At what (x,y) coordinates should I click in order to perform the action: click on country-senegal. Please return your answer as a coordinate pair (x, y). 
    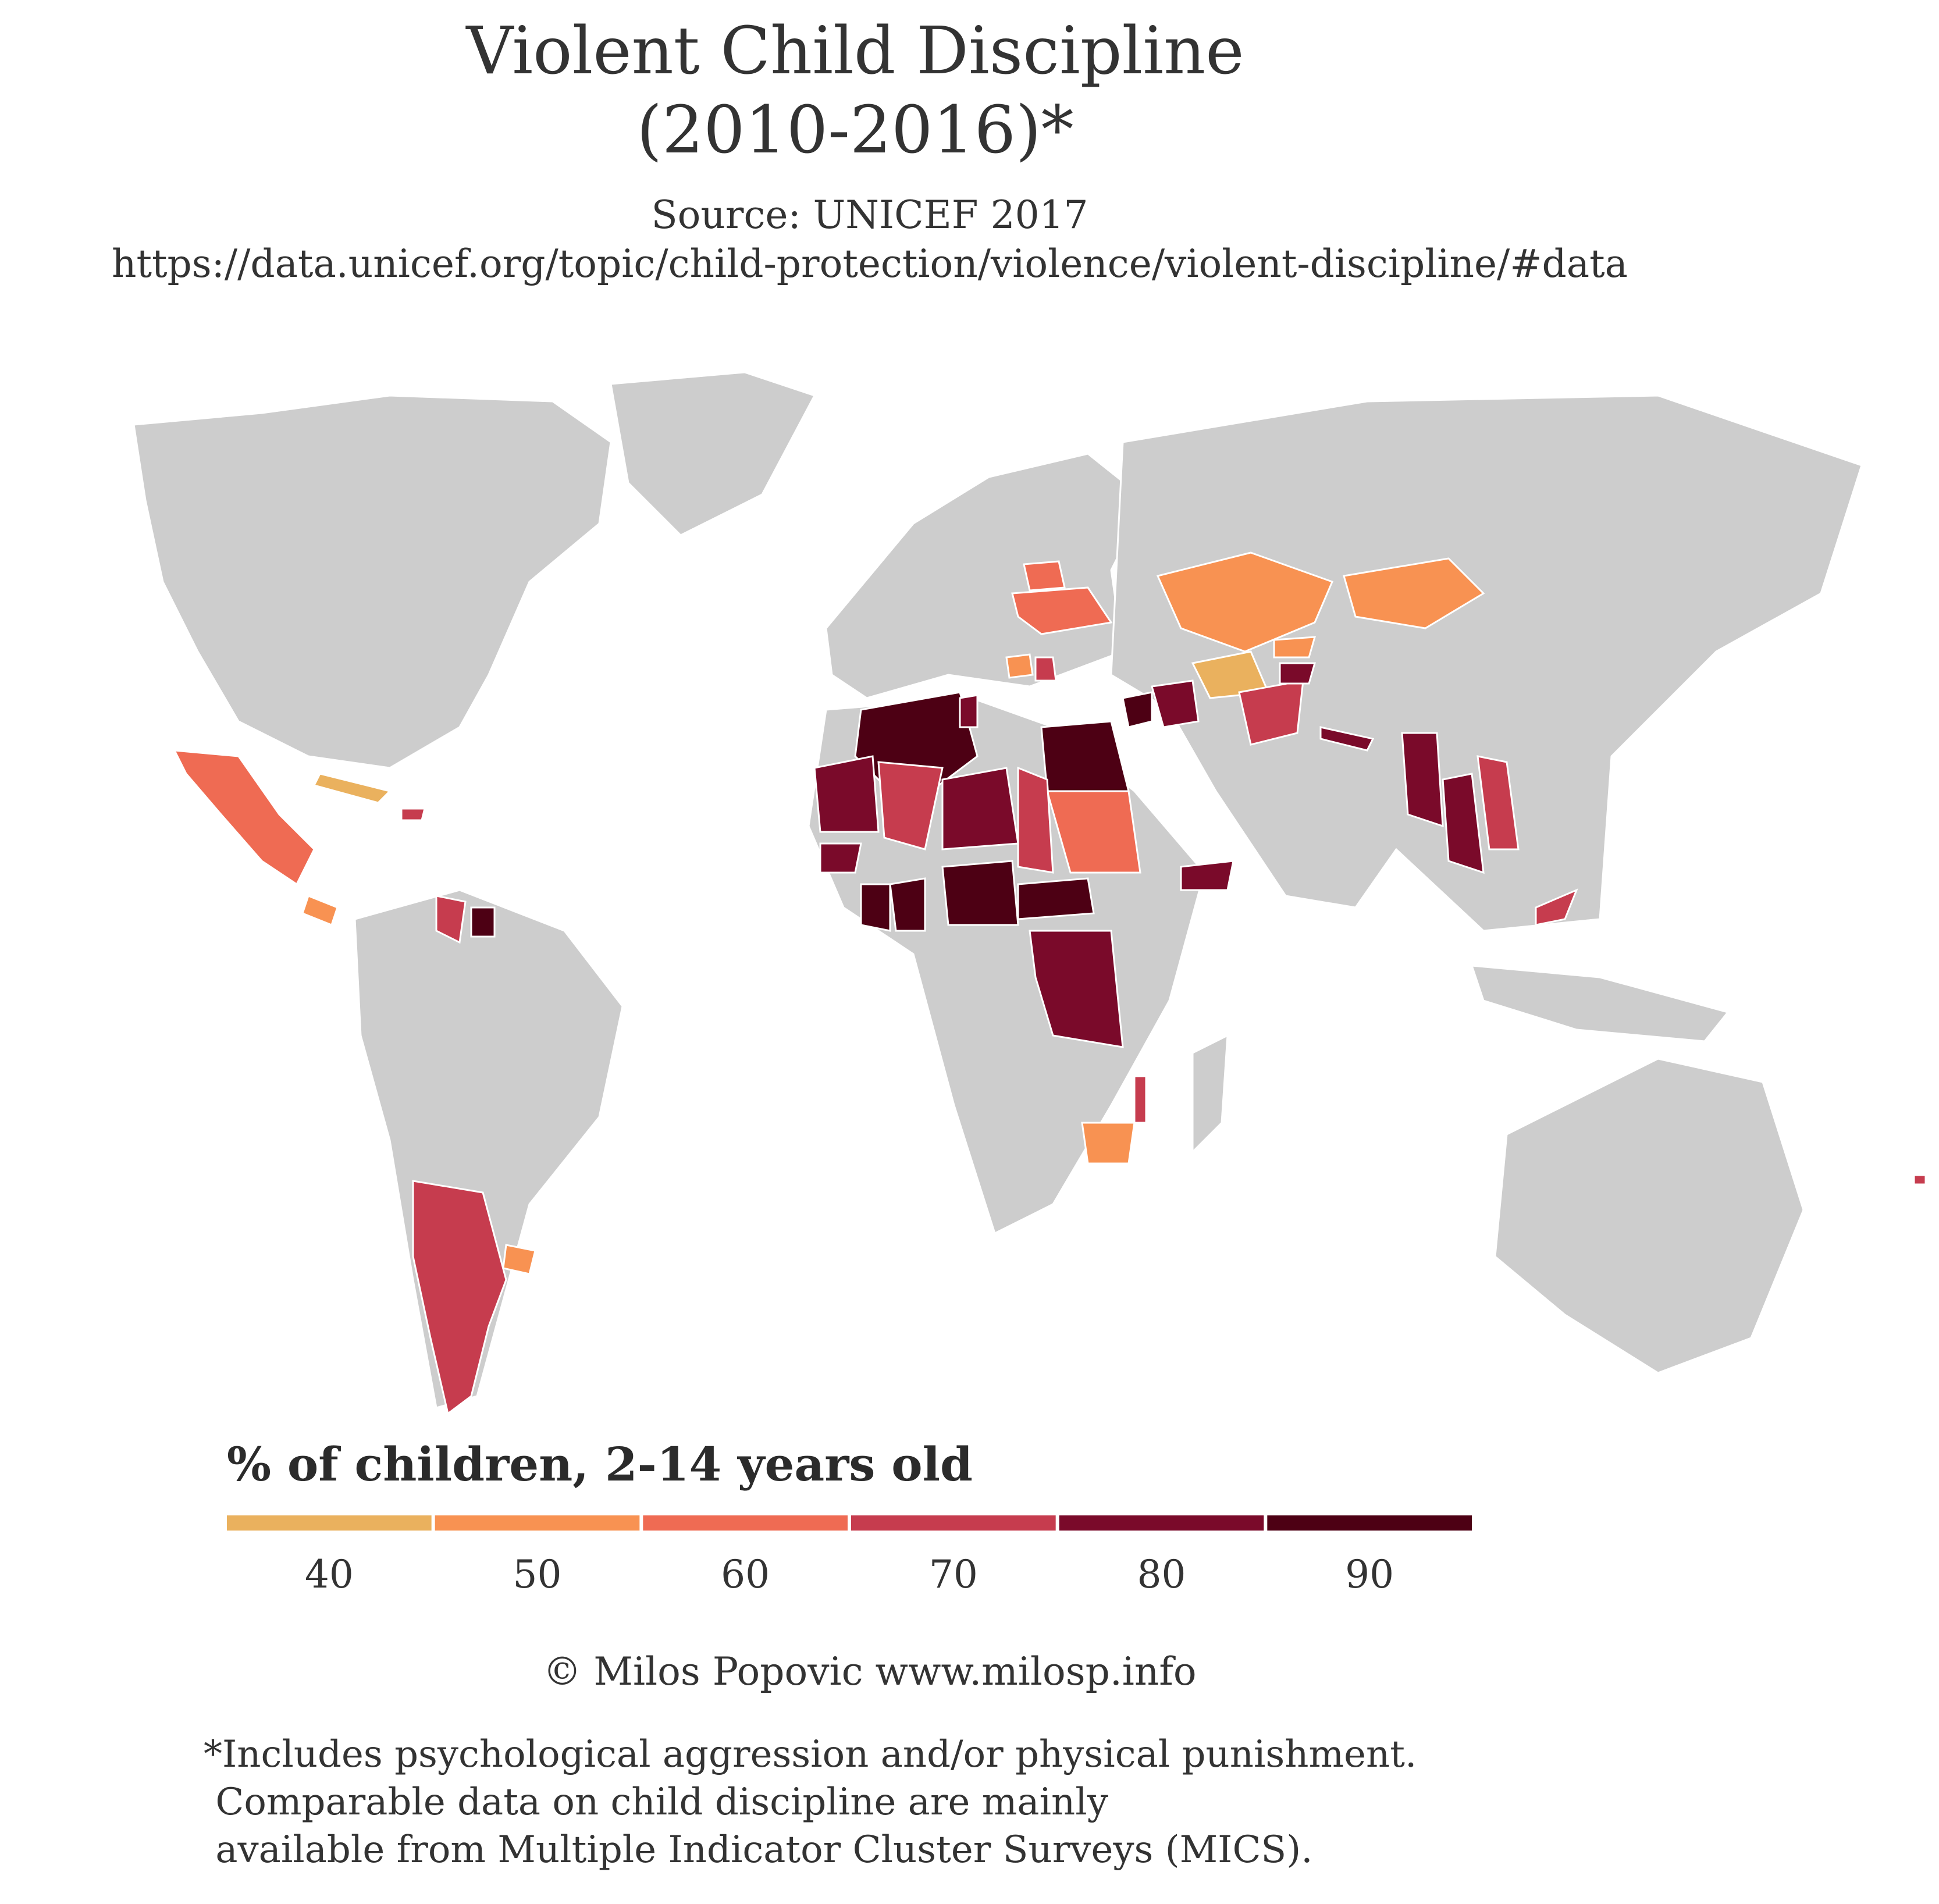
    Looking at the image, I should click on (840, 858).